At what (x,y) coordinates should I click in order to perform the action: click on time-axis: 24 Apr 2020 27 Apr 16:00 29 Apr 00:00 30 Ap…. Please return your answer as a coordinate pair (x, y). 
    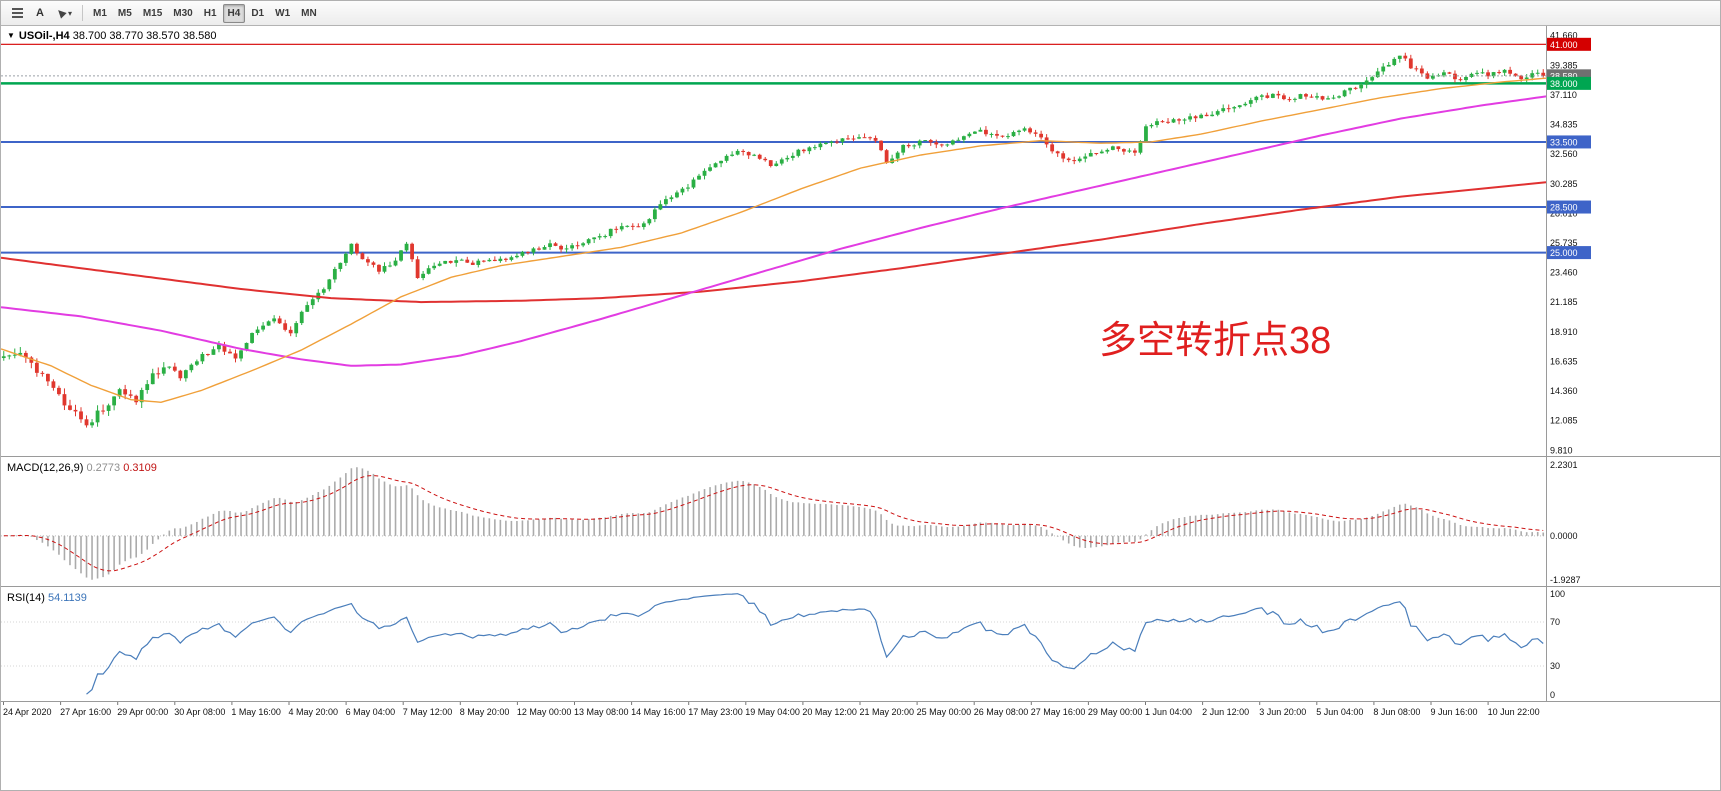
    Looking at the image, I should click on (771, 709).